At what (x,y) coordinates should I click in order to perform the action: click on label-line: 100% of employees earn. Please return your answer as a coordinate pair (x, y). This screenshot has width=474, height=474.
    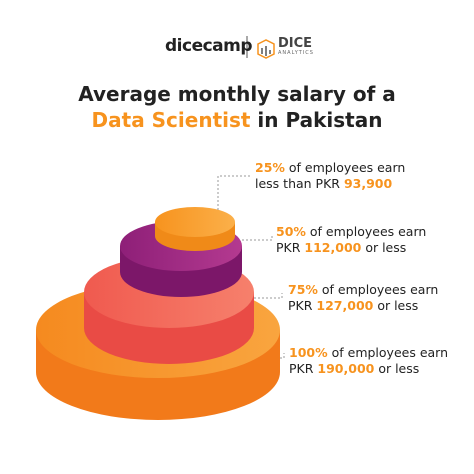
    Looking at the image, I should click on (368, 353).